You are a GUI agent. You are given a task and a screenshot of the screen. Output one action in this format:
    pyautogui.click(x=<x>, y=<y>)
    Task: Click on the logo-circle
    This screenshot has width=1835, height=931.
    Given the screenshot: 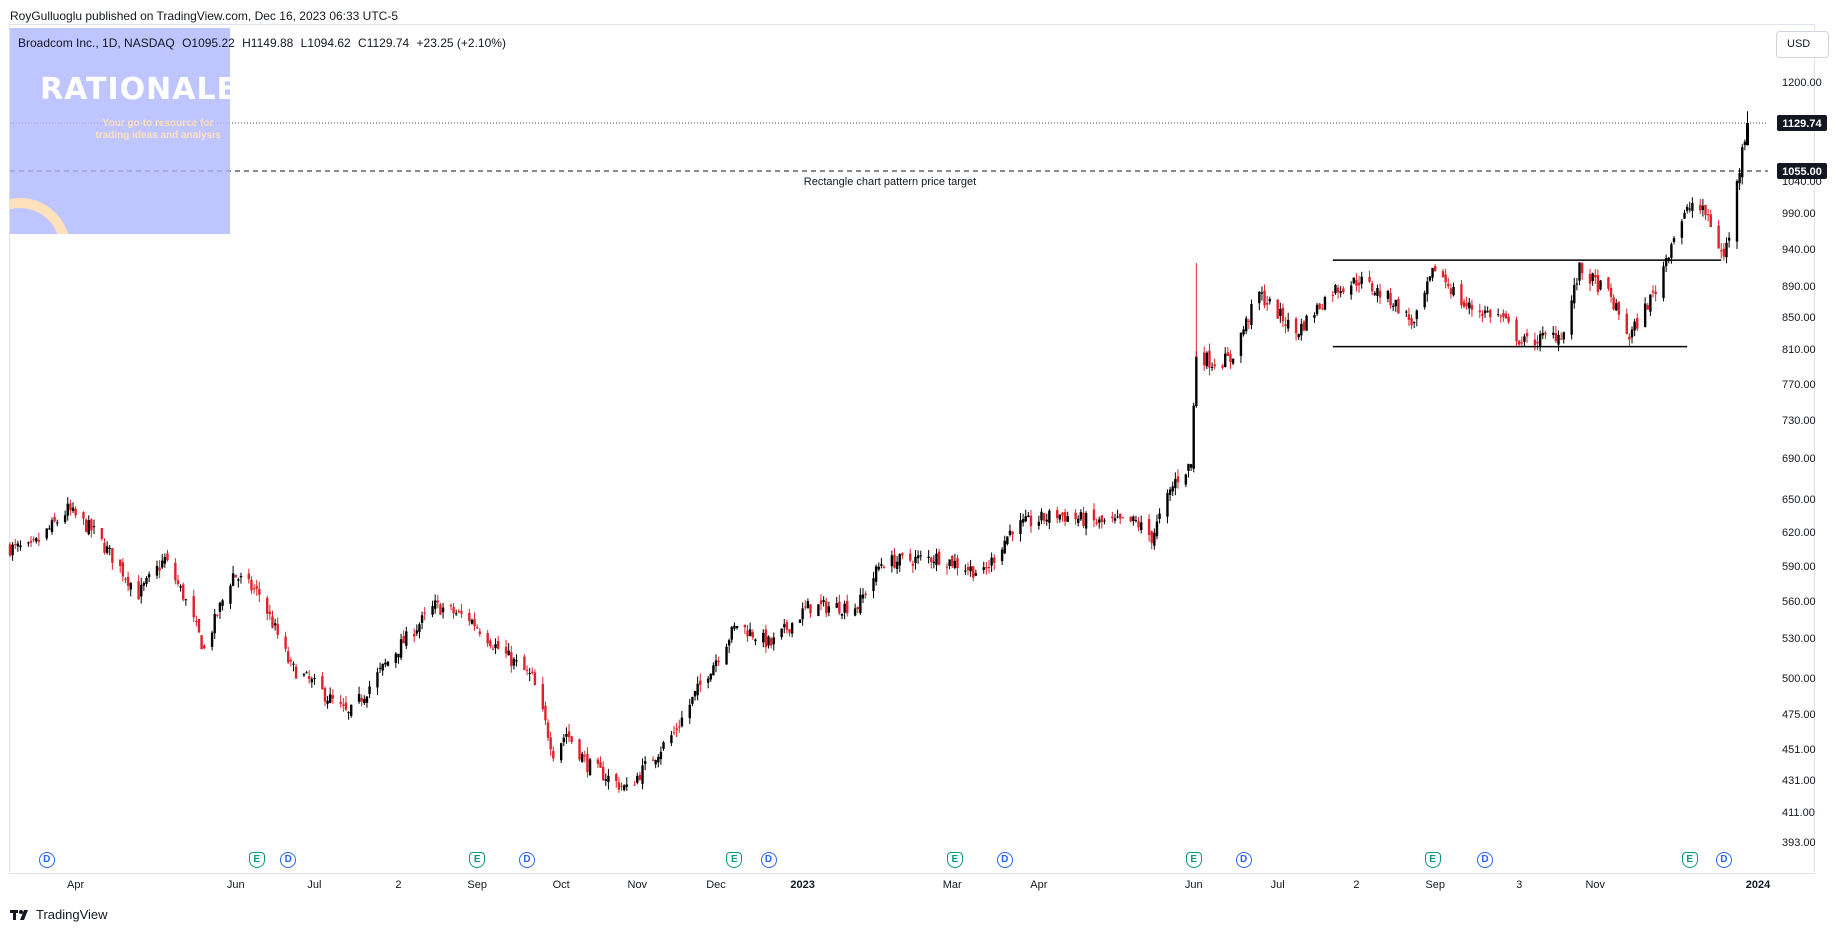 What is the action you would take?
    pyautogui.click(x=40, y=216)
    